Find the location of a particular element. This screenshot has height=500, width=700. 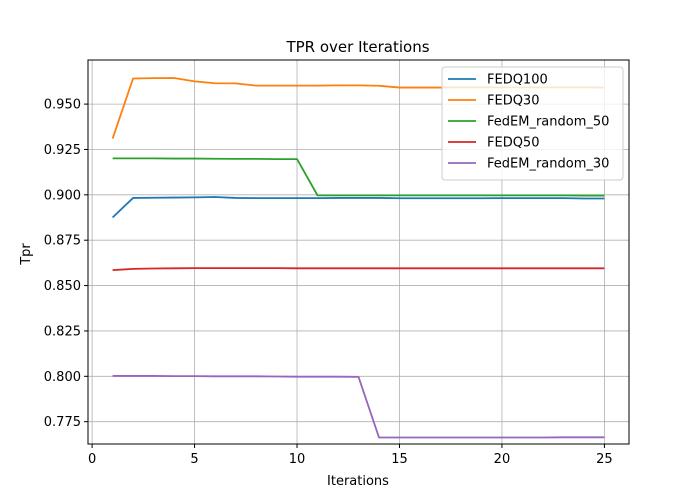

series-line-fedq100 is located at coordinates (358, 207).